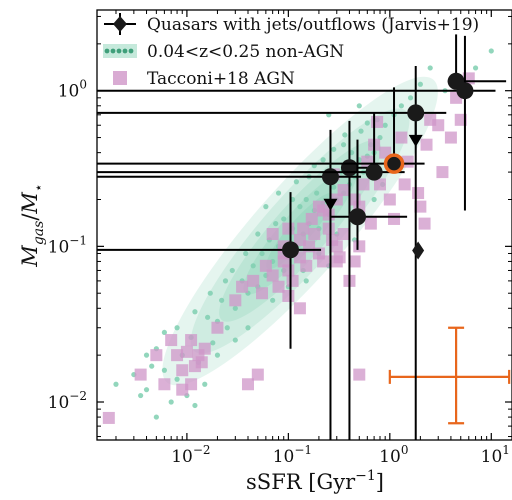 The width and height of the screenshot is (512, 500). I want to click on error-box-layer, so click(449, 375).